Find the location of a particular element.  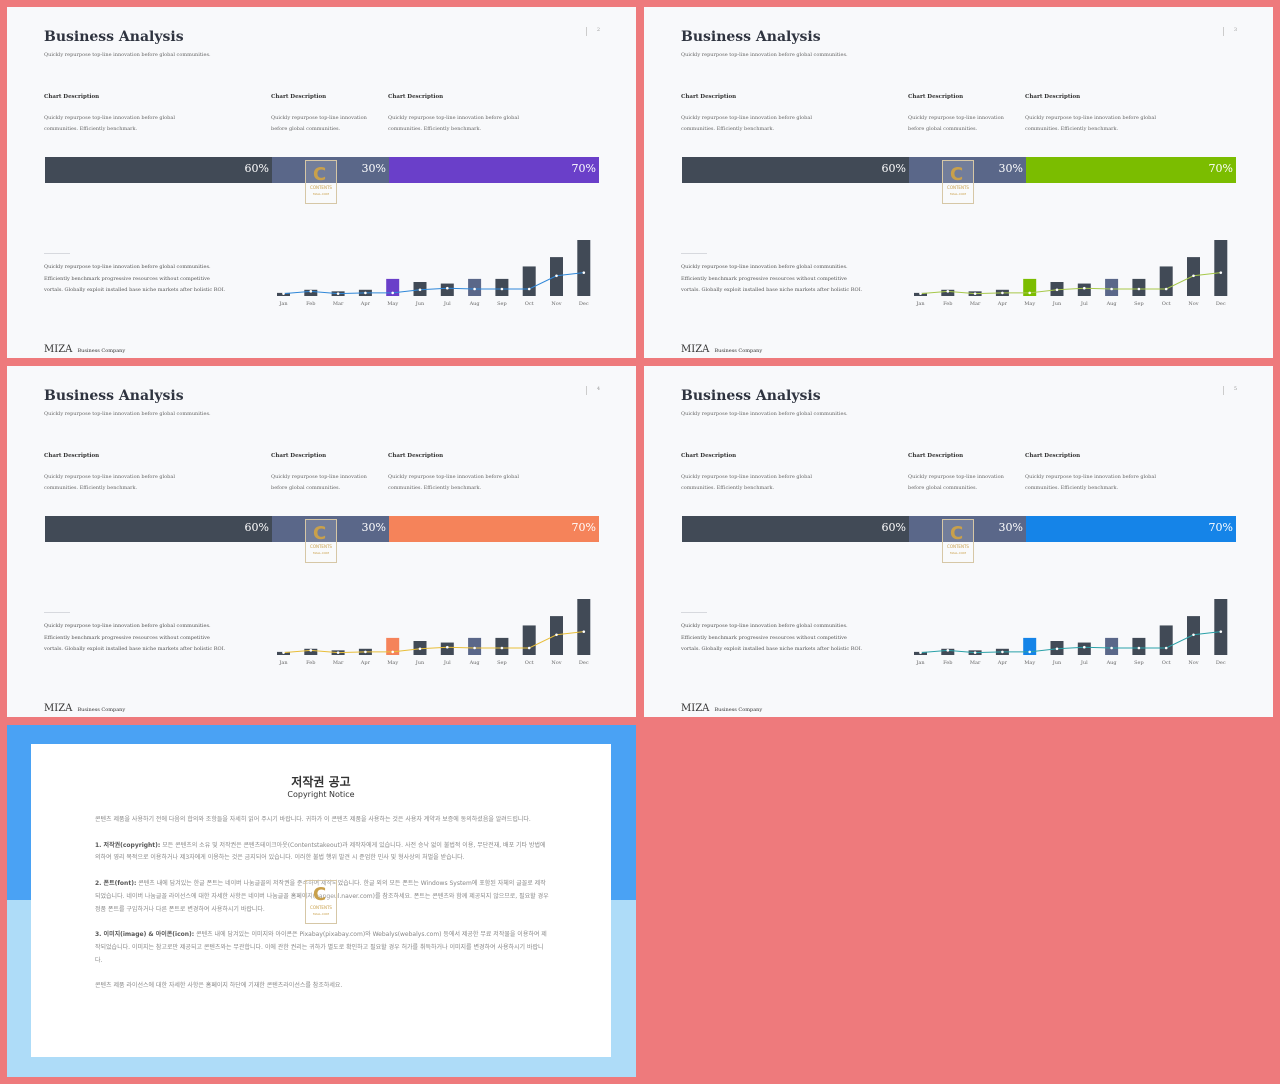

trend-point-aug is located at coordinates (1111, 648).